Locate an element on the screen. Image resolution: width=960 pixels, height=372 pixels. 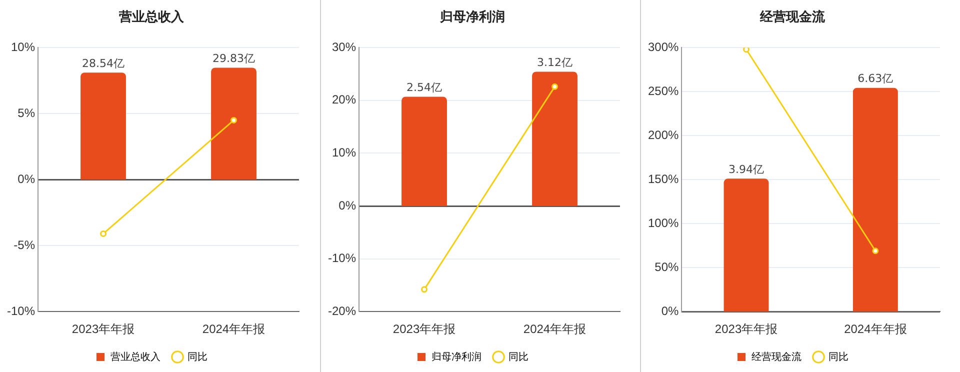
data-label: 29.83亿 is located at coordinates (234, 59).